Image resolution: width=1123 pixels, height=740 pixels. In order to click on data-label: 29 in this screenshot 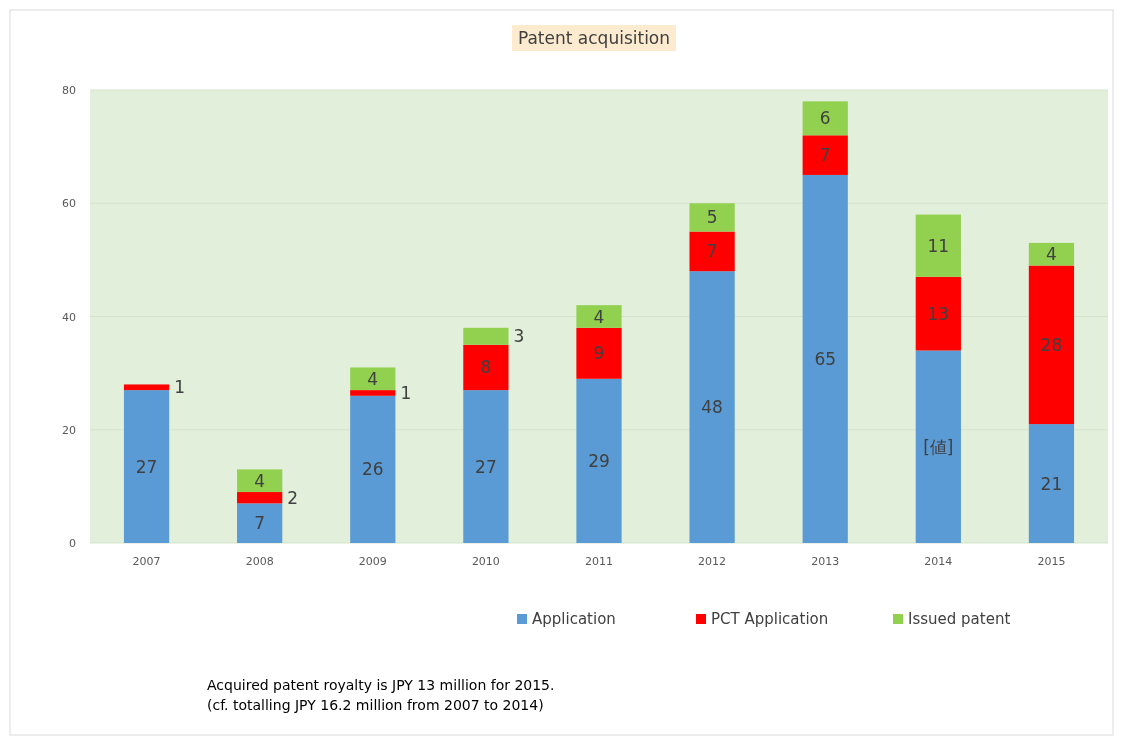, I will do `click(599, 460)`.